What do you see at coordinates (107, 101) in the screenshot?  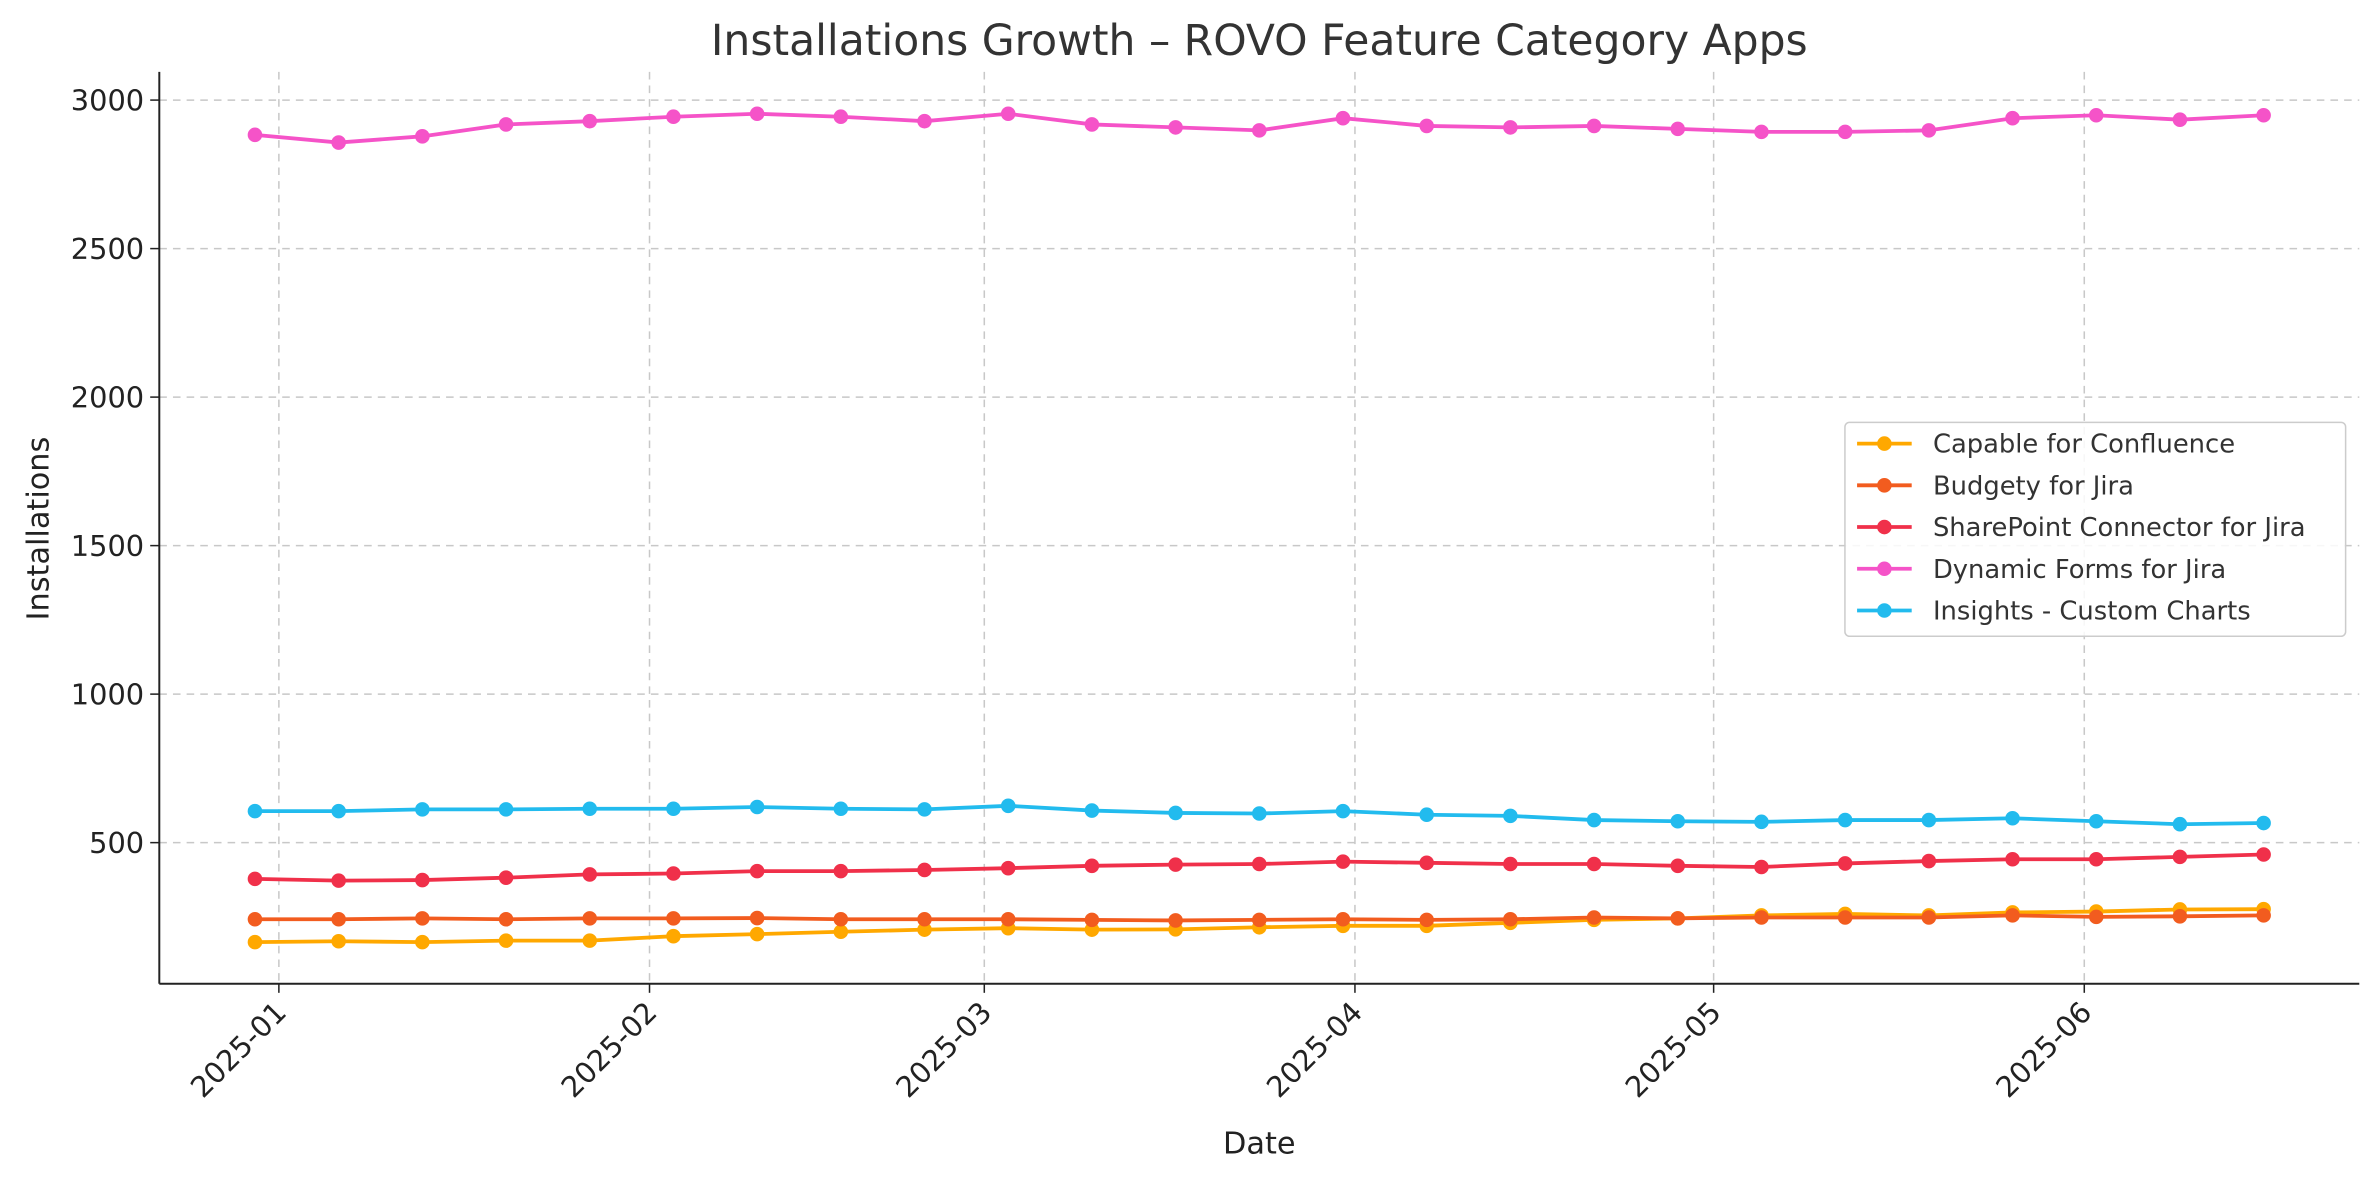 I see `y-tick-label: 3000` at bounding box center [107, 101].